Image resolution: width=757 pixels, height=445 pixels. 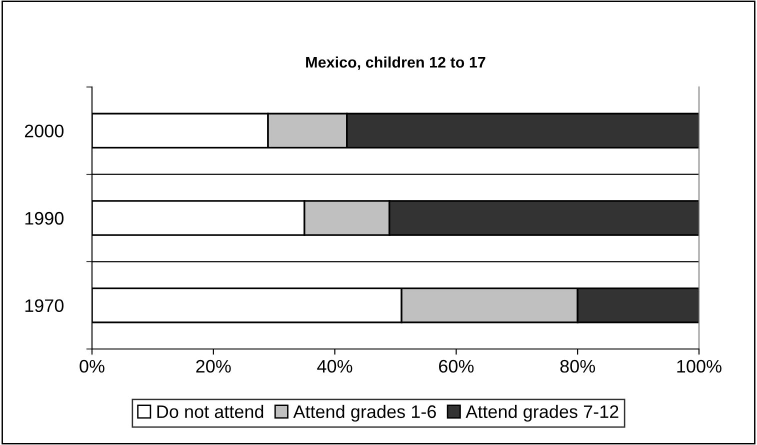 What do you see at coordinates (364, 413) in the screenshot?
I see `legend-label: Attend grades 1-6` at bounding box center [364, 413].